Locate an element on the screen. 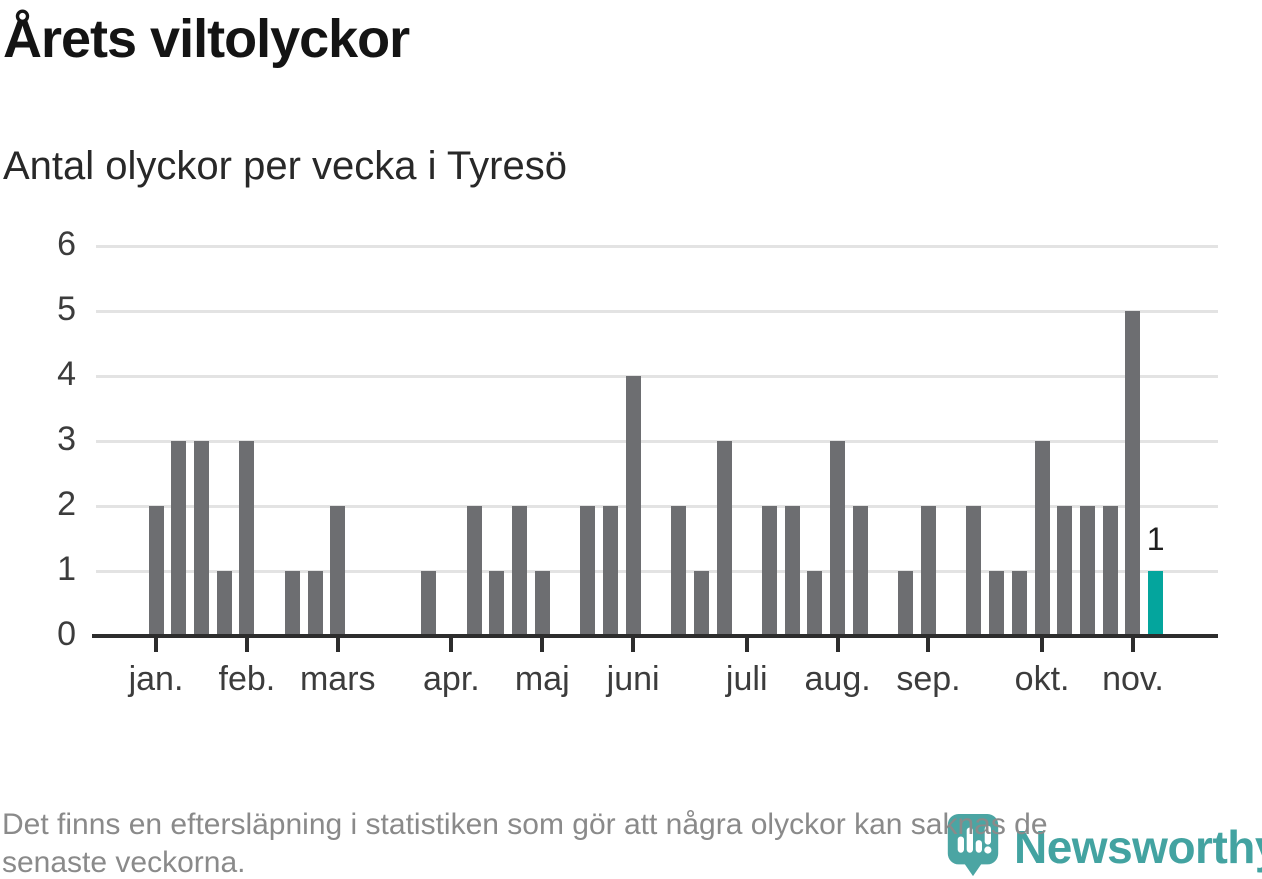 This screenshot has height=879, width=1262. newsworthy-logo: Newsworthy is located at coordinates (1104, 845).